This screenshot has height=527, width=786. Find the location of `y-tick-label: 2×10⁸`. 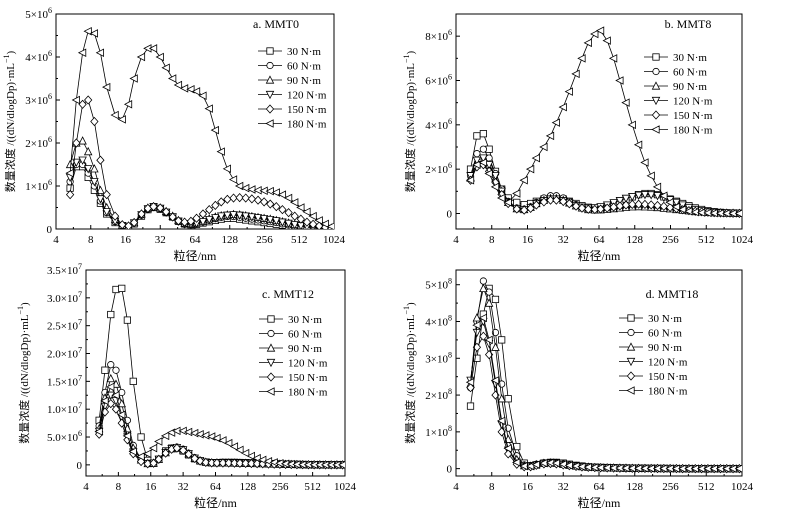

y-tick-label: 2×10⁸ is located at coordinates (438, 394).